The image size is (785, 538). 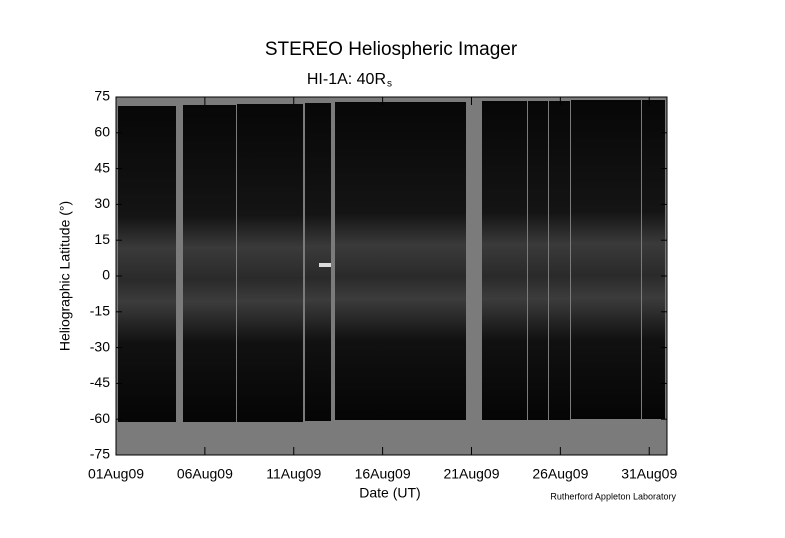 What do you see at coordinates (102, 167) in the screenshot?
I see `y-tick-label: 45` at bounding box center [102, 167].